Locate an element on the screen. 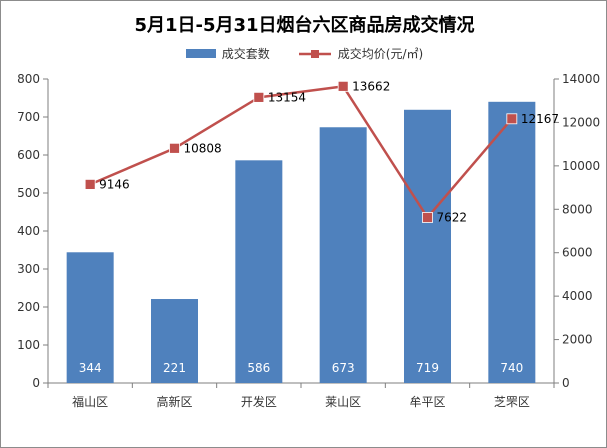  legend-label-bar: 成交套数 is located at coordinates (245, 54).